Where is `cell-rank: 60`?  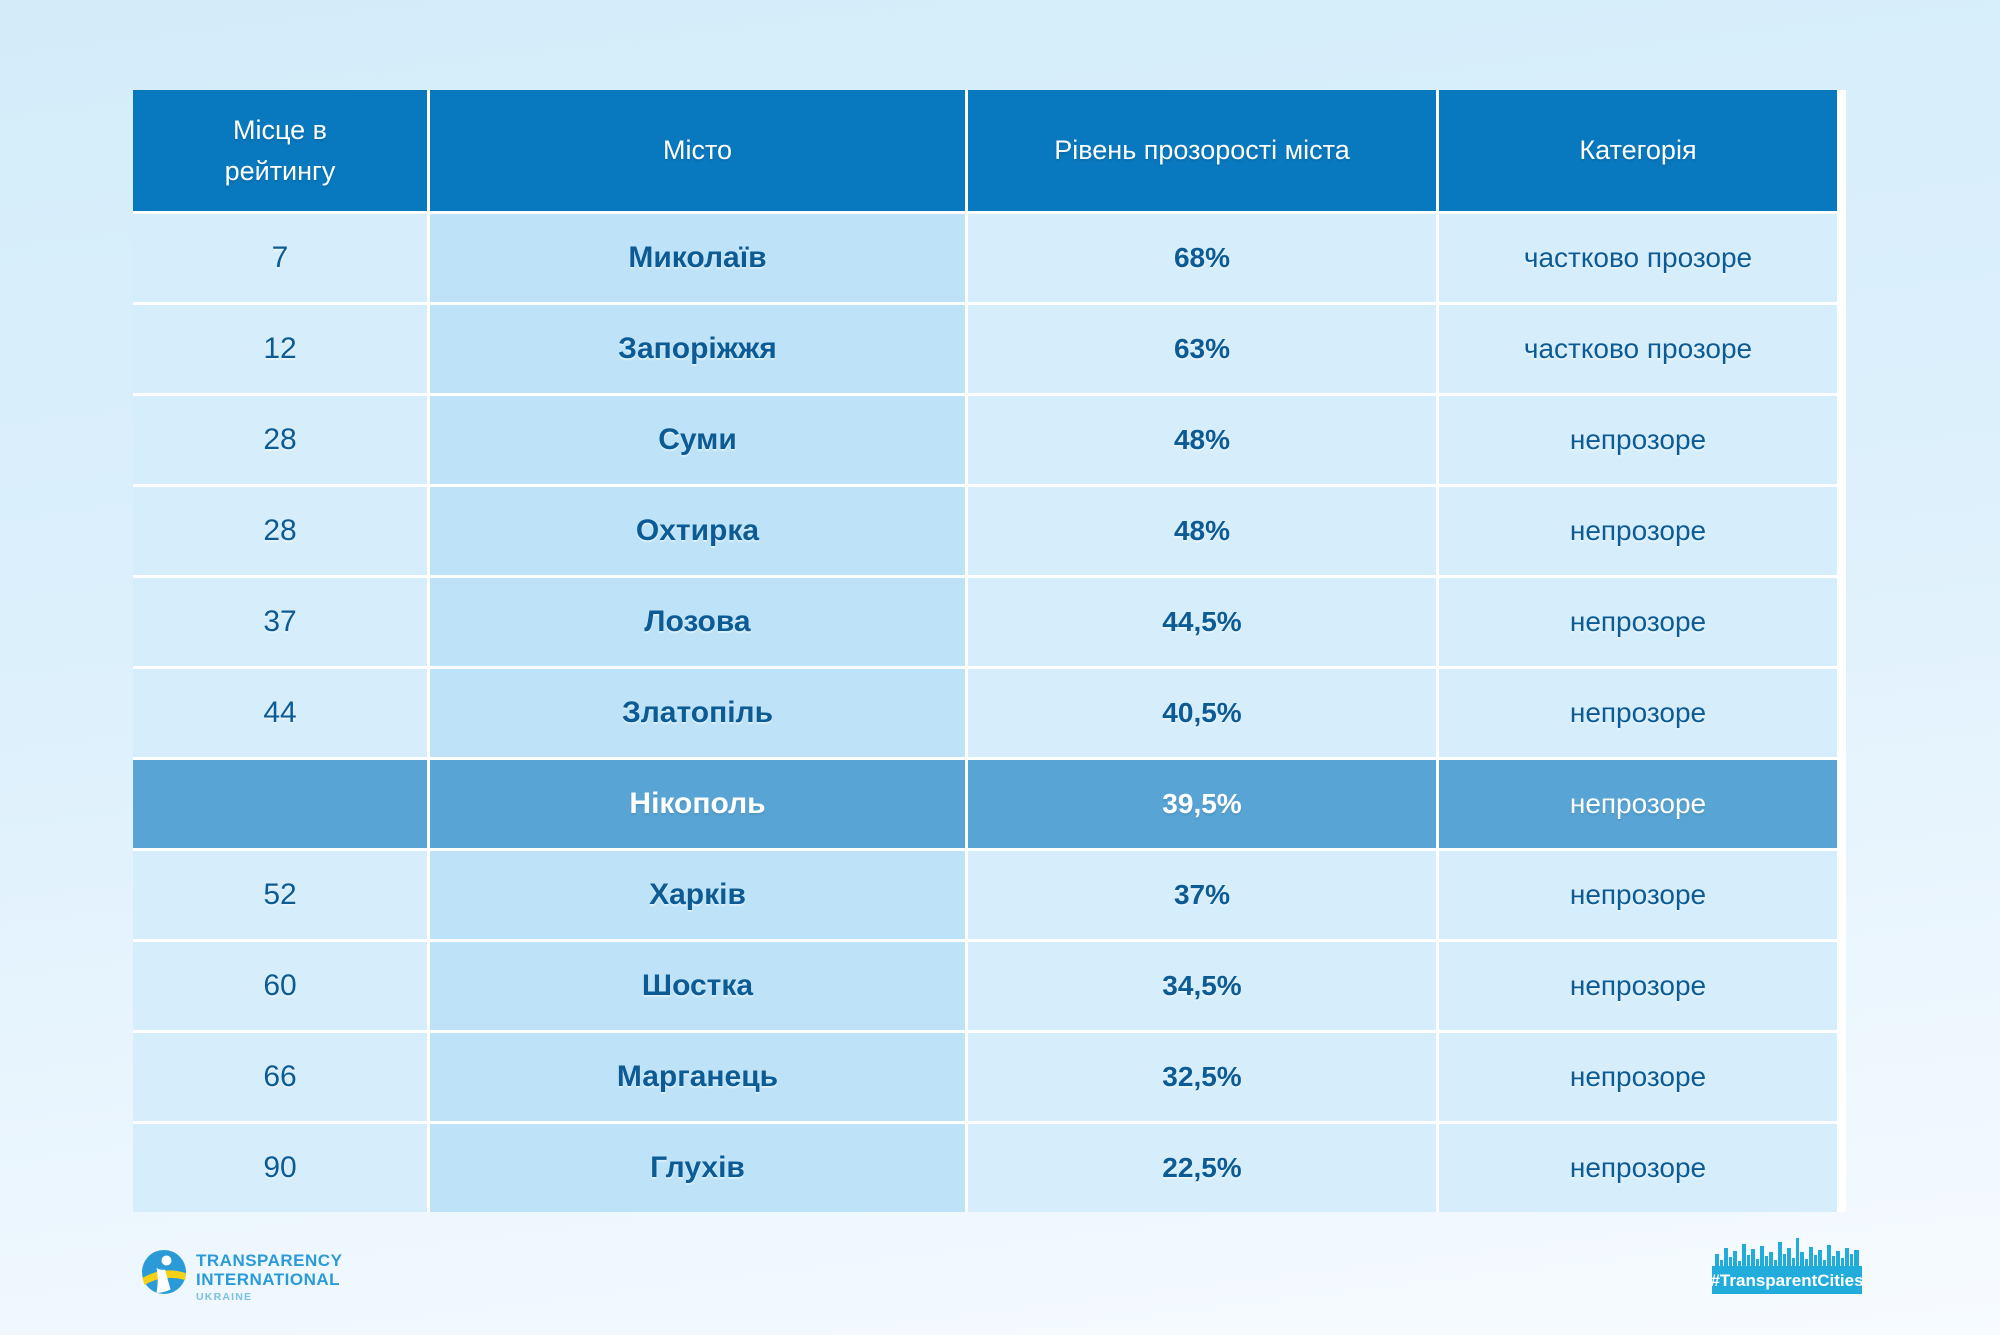 cell-rank: 60 is located at coordinates (280, 986).